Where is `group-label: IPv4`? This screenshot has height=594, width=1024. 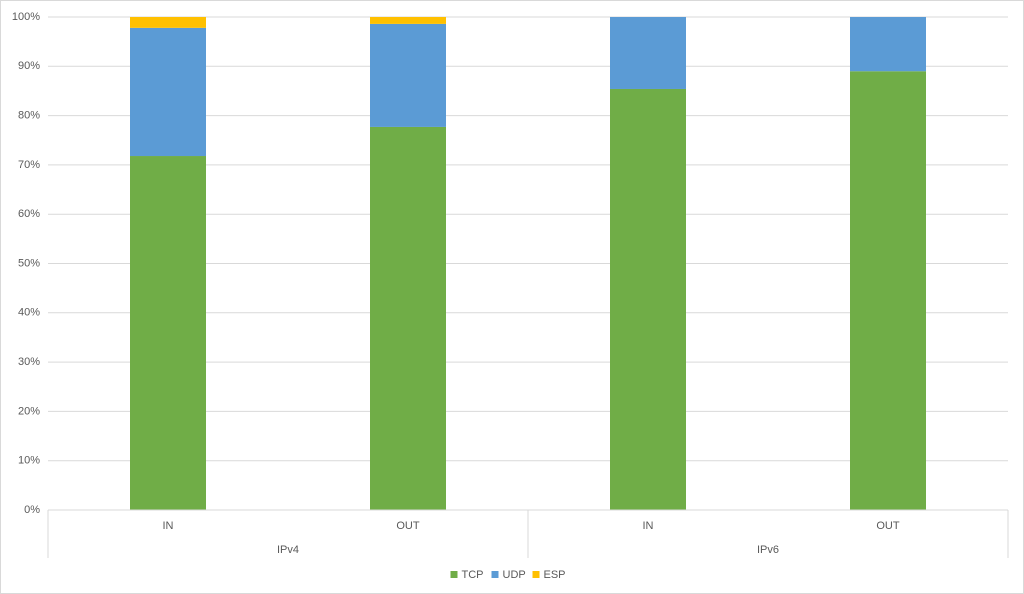
group-label: IPv4 is located at coordinates (288, 550).